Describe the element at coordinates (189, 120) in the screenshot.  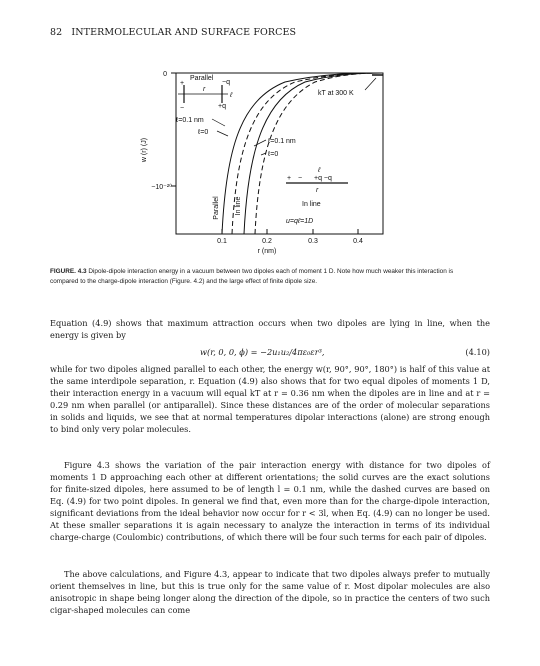
I see `label-left-solid: ℓ=0.1 nm` at that location.